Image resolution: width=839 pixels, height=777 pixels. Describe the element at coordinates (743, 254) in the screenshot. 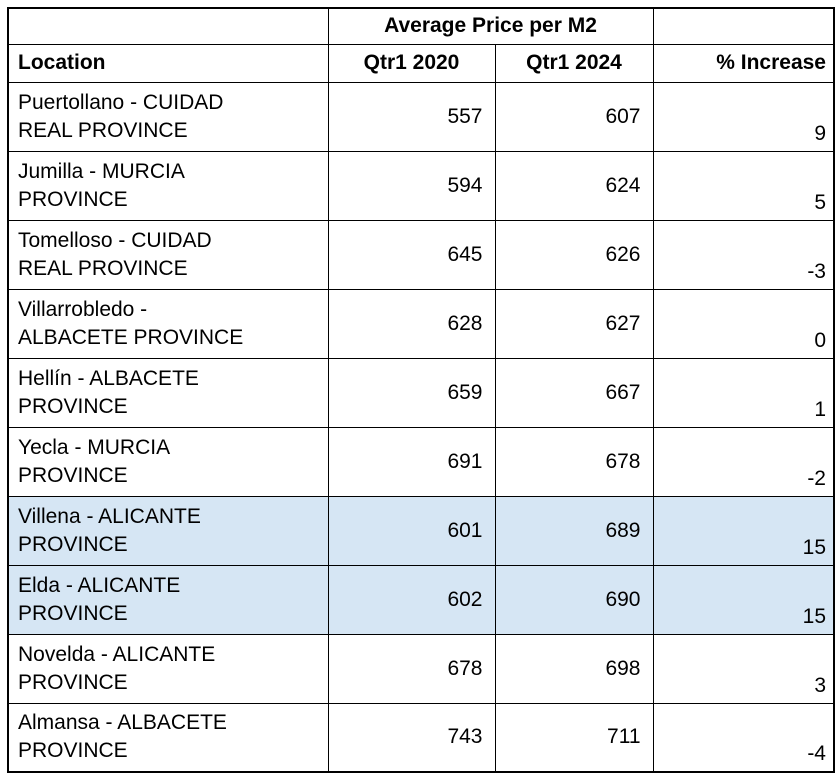

I see `pct-increase-cell: -3` at that location.